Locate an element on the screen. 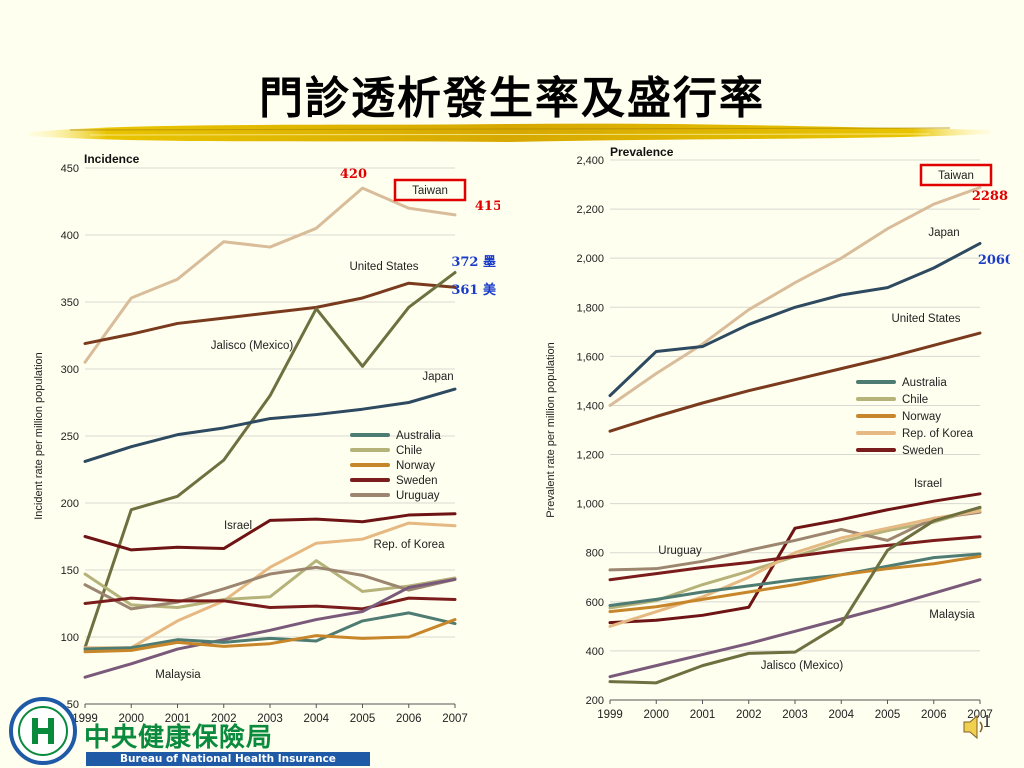  prevalence-y-tick-label: 2,000 is located at coordinates (590, 259).